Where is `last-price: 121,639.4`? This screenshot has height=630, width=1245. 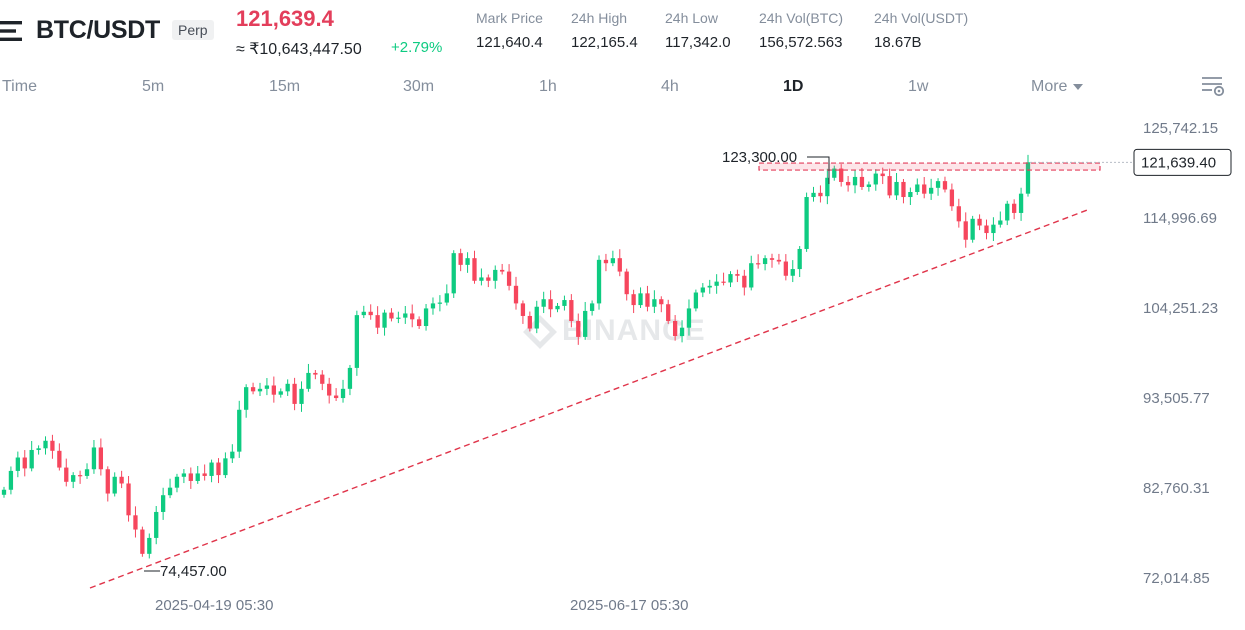
last-price: 121,639.4 is located at coordinates (285, 18).